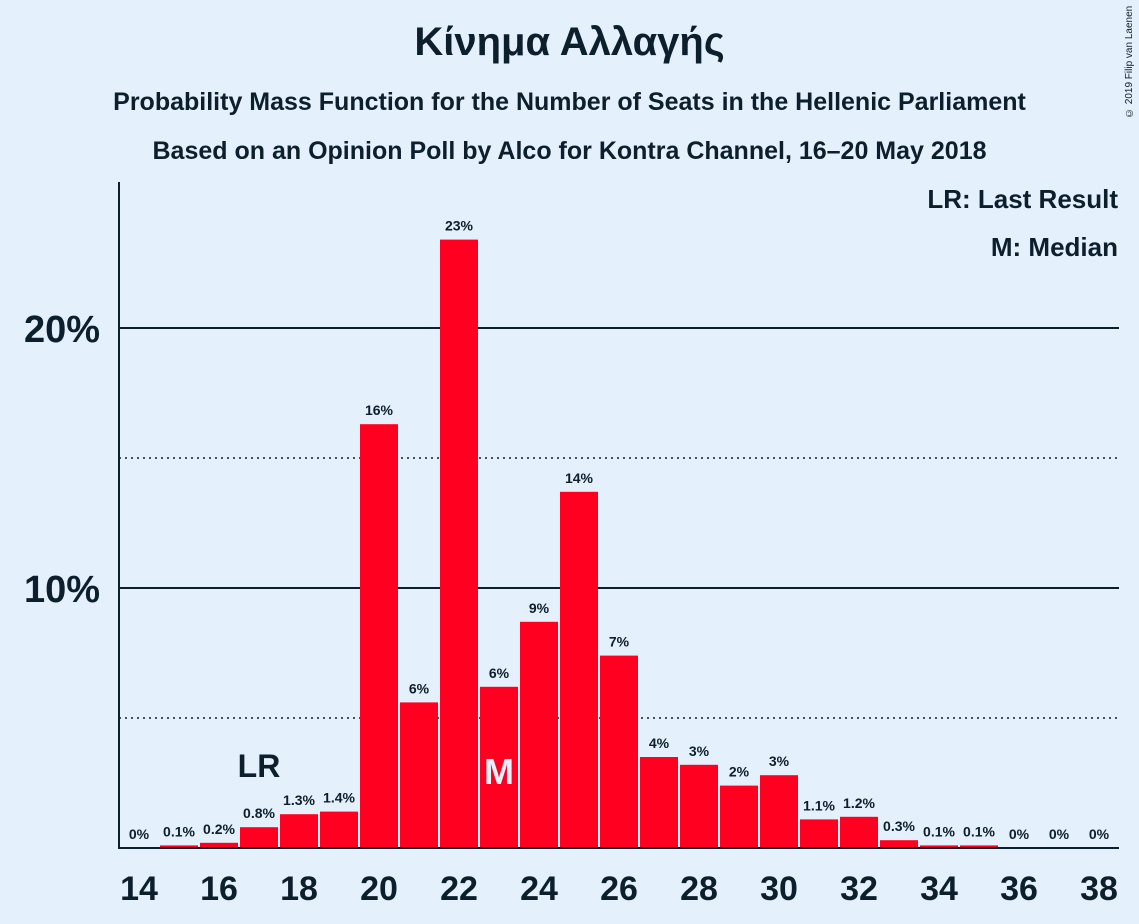  What do you see at coordinates (339, 798) in the screenshot?
I see `data-label: 1.4%` at bounding box center [339, 798].